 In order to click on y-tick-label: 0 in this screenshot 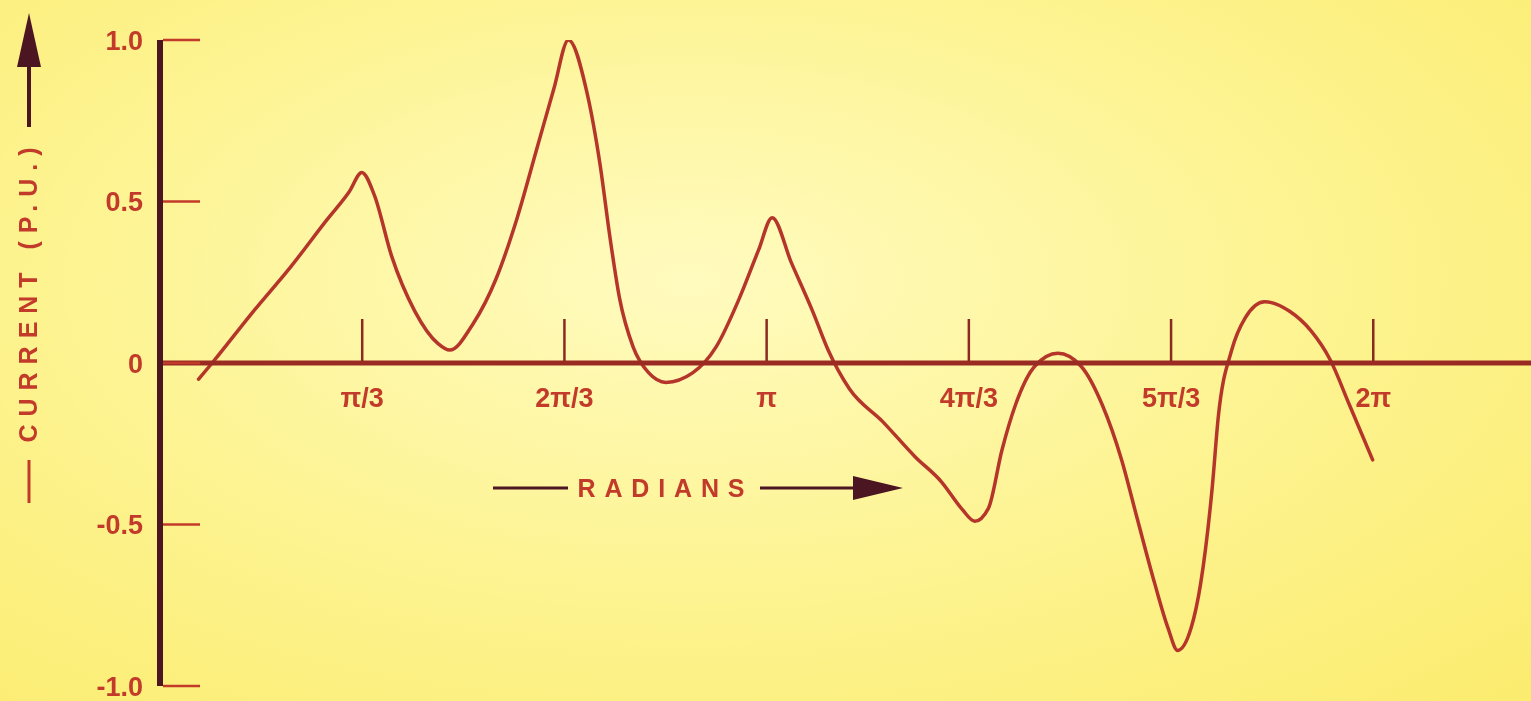, I will do `click(135, 363)`.